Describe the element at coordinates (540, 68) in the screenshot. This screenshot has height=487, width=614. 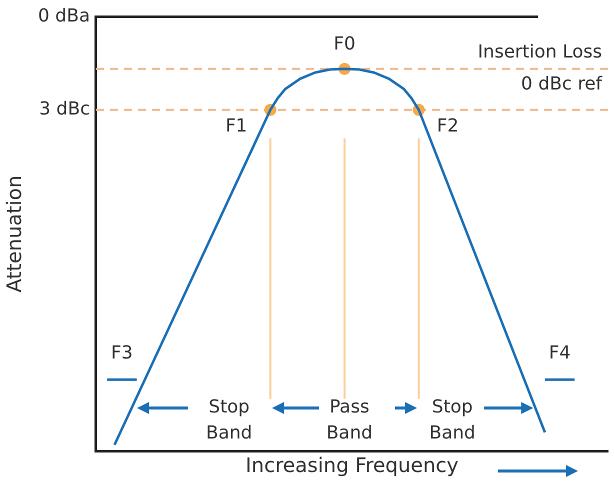
I see `ref-line-label: Insertion Loss 0 dBc ref` at that location.